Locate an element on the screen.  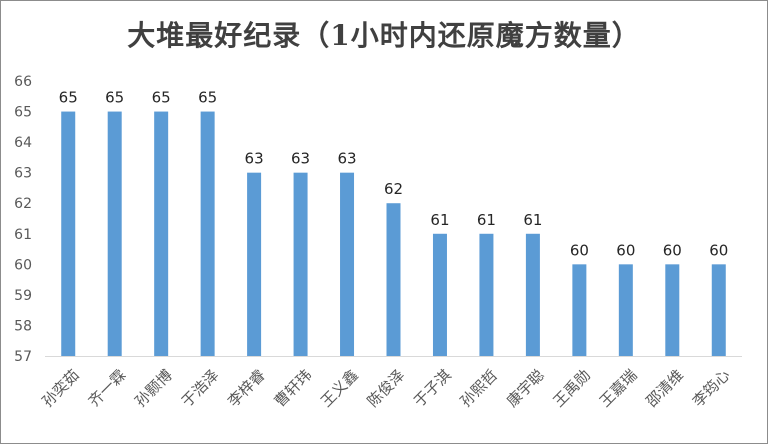
category-label: 王嘉瑞 is located at coordinates (618, 388).